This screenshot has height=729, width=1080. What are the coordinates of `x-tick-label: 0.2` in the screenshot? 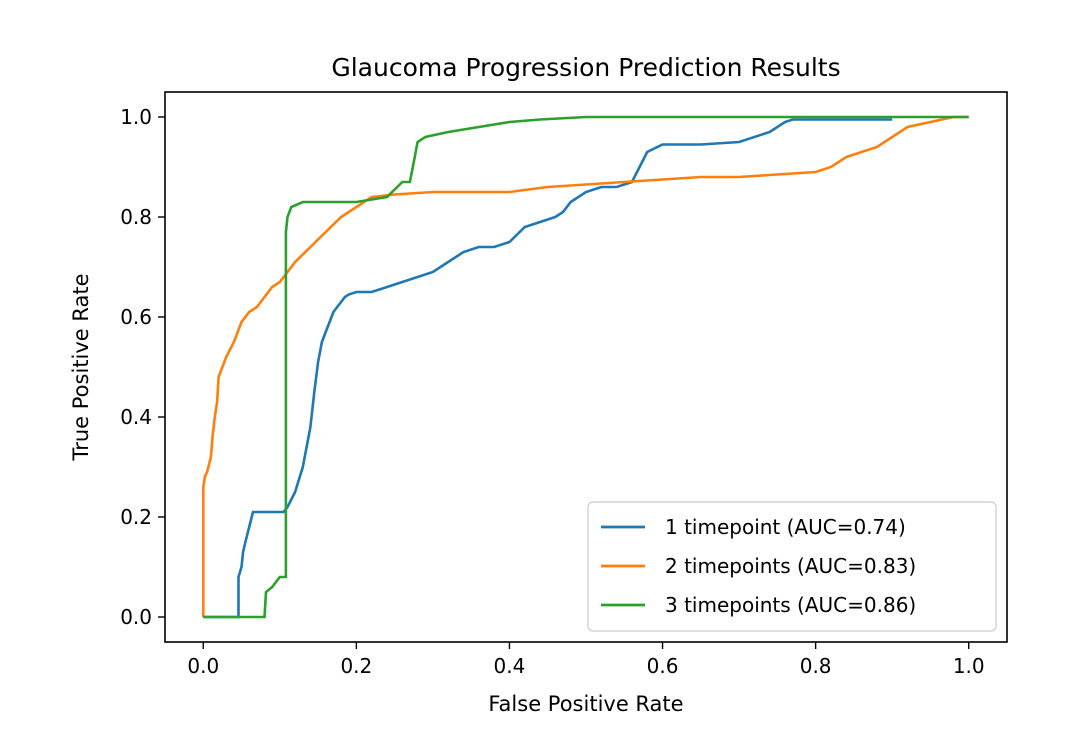 It's located at (356, 666).